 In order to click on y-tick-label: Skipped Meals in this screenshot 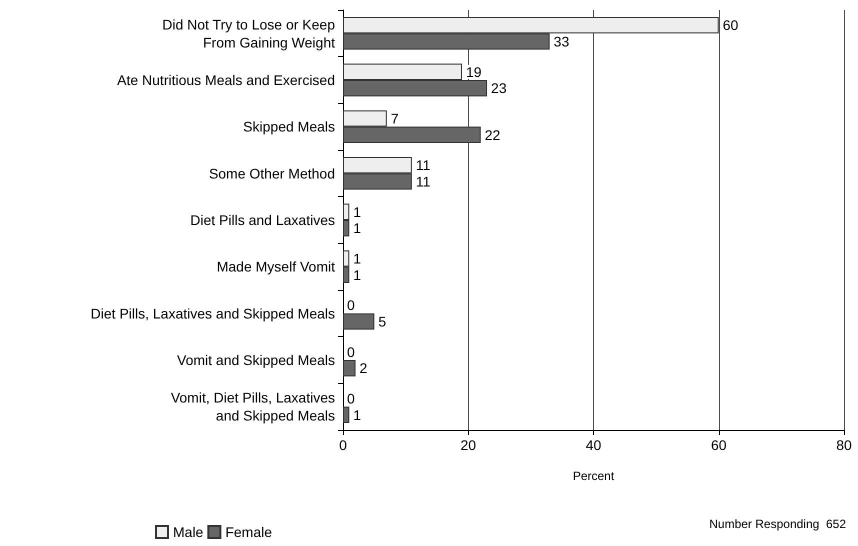, I will do `click(289, 126)`.